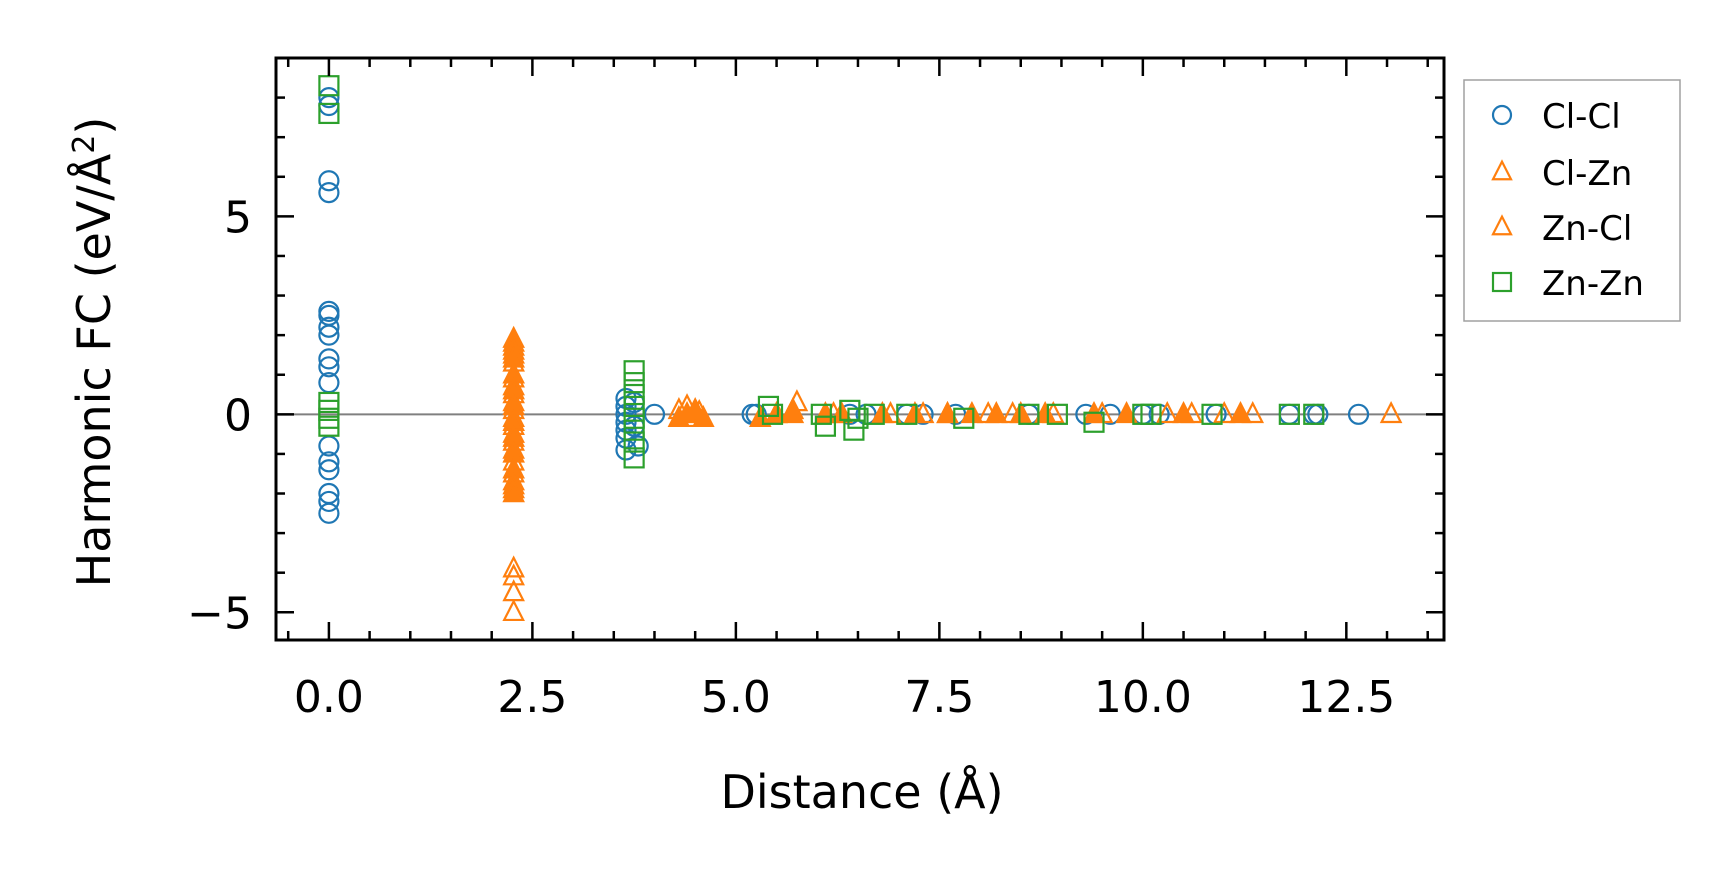 The height and width of the screenshot is (883, 1734). What do you see at coordinates (1502, 115) in the screenshot?
I see `legend-marker-cl-cl` at bounding box center [1502, 115].